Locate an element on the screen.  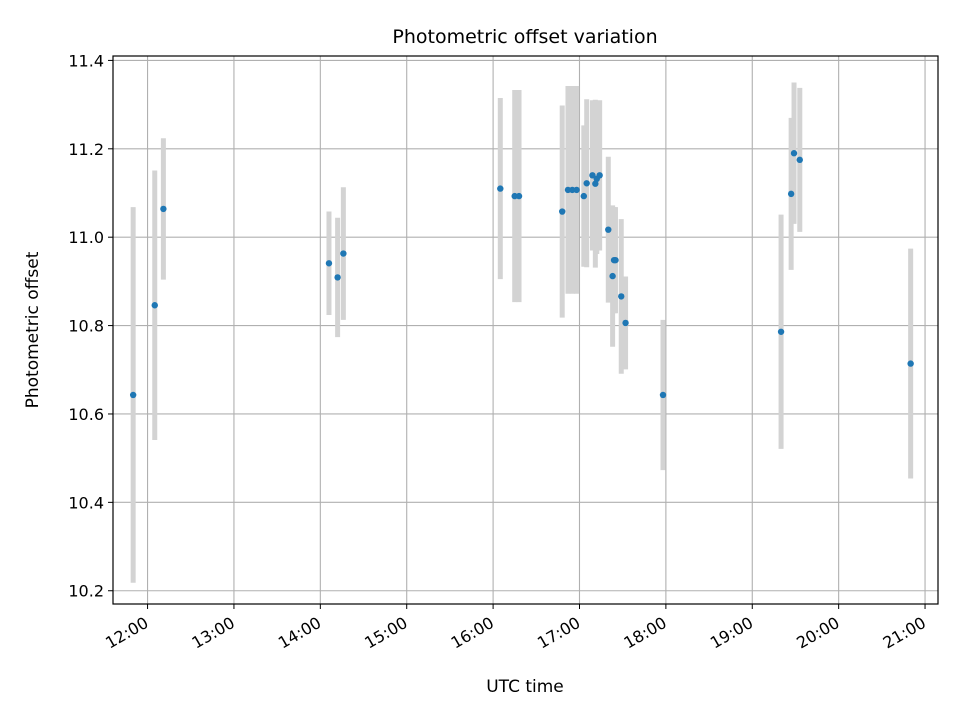
y-axis-ticks: 10.2 10.4 10.6 10.8 11.0 11.2 11.4 is located at coordinates (90, 326).